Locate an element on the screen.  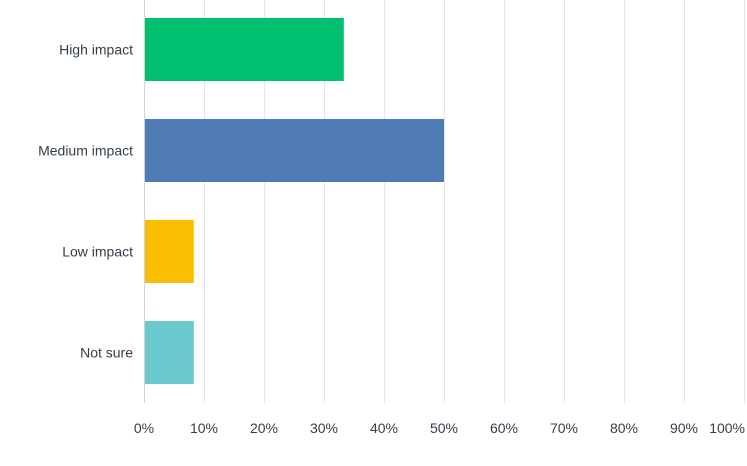
category-label: Low impact is located at coordinates (97, 252).